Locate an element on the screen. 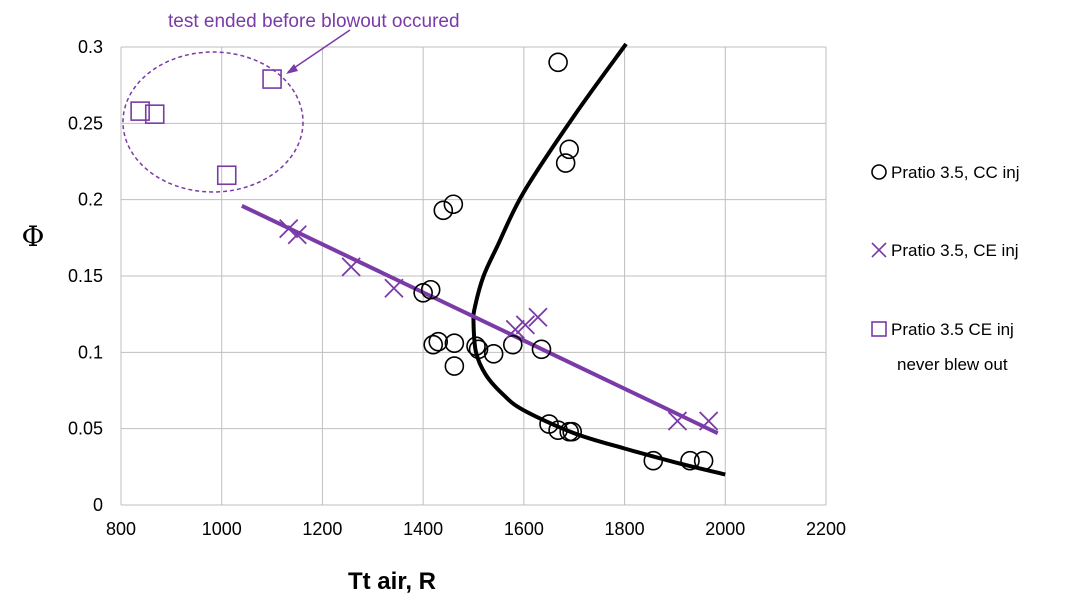 The height and width of the screenshot is (602, 1078). y-tick-label: 0.2 is located at coordinates (90, 200).